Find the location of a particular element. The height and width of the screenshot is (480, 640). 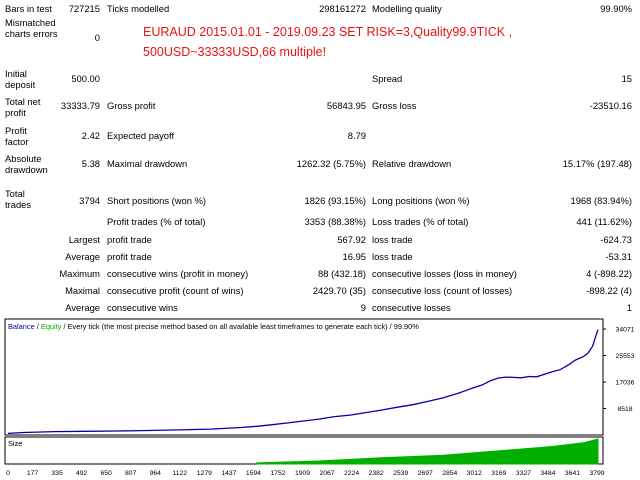

largest-loss-label: loss trade is located at coordinates (392, 239).